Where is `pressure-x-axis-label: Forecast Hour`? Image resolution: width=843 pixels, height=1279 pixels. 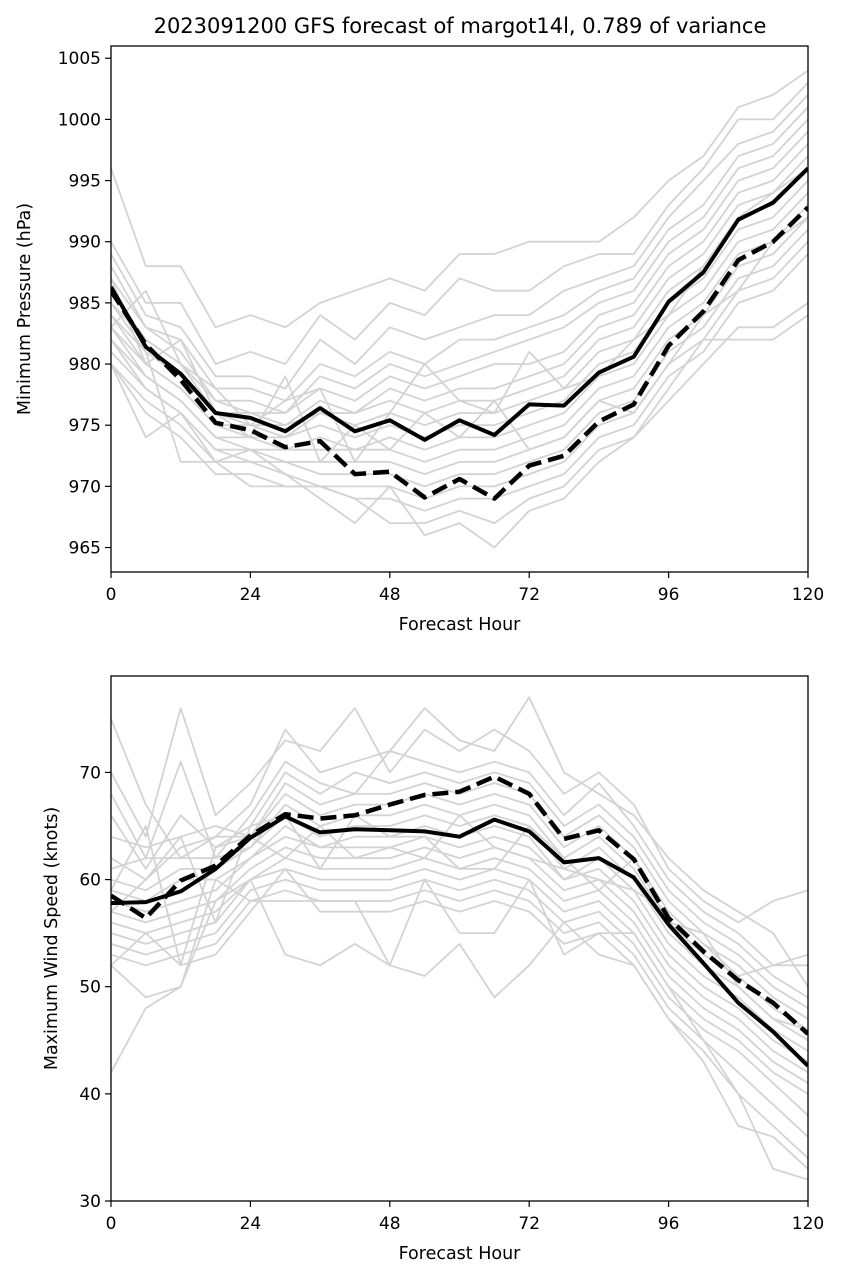 pressure-x-axis-label: Forecast Hour is located at coordinates (460, 625).